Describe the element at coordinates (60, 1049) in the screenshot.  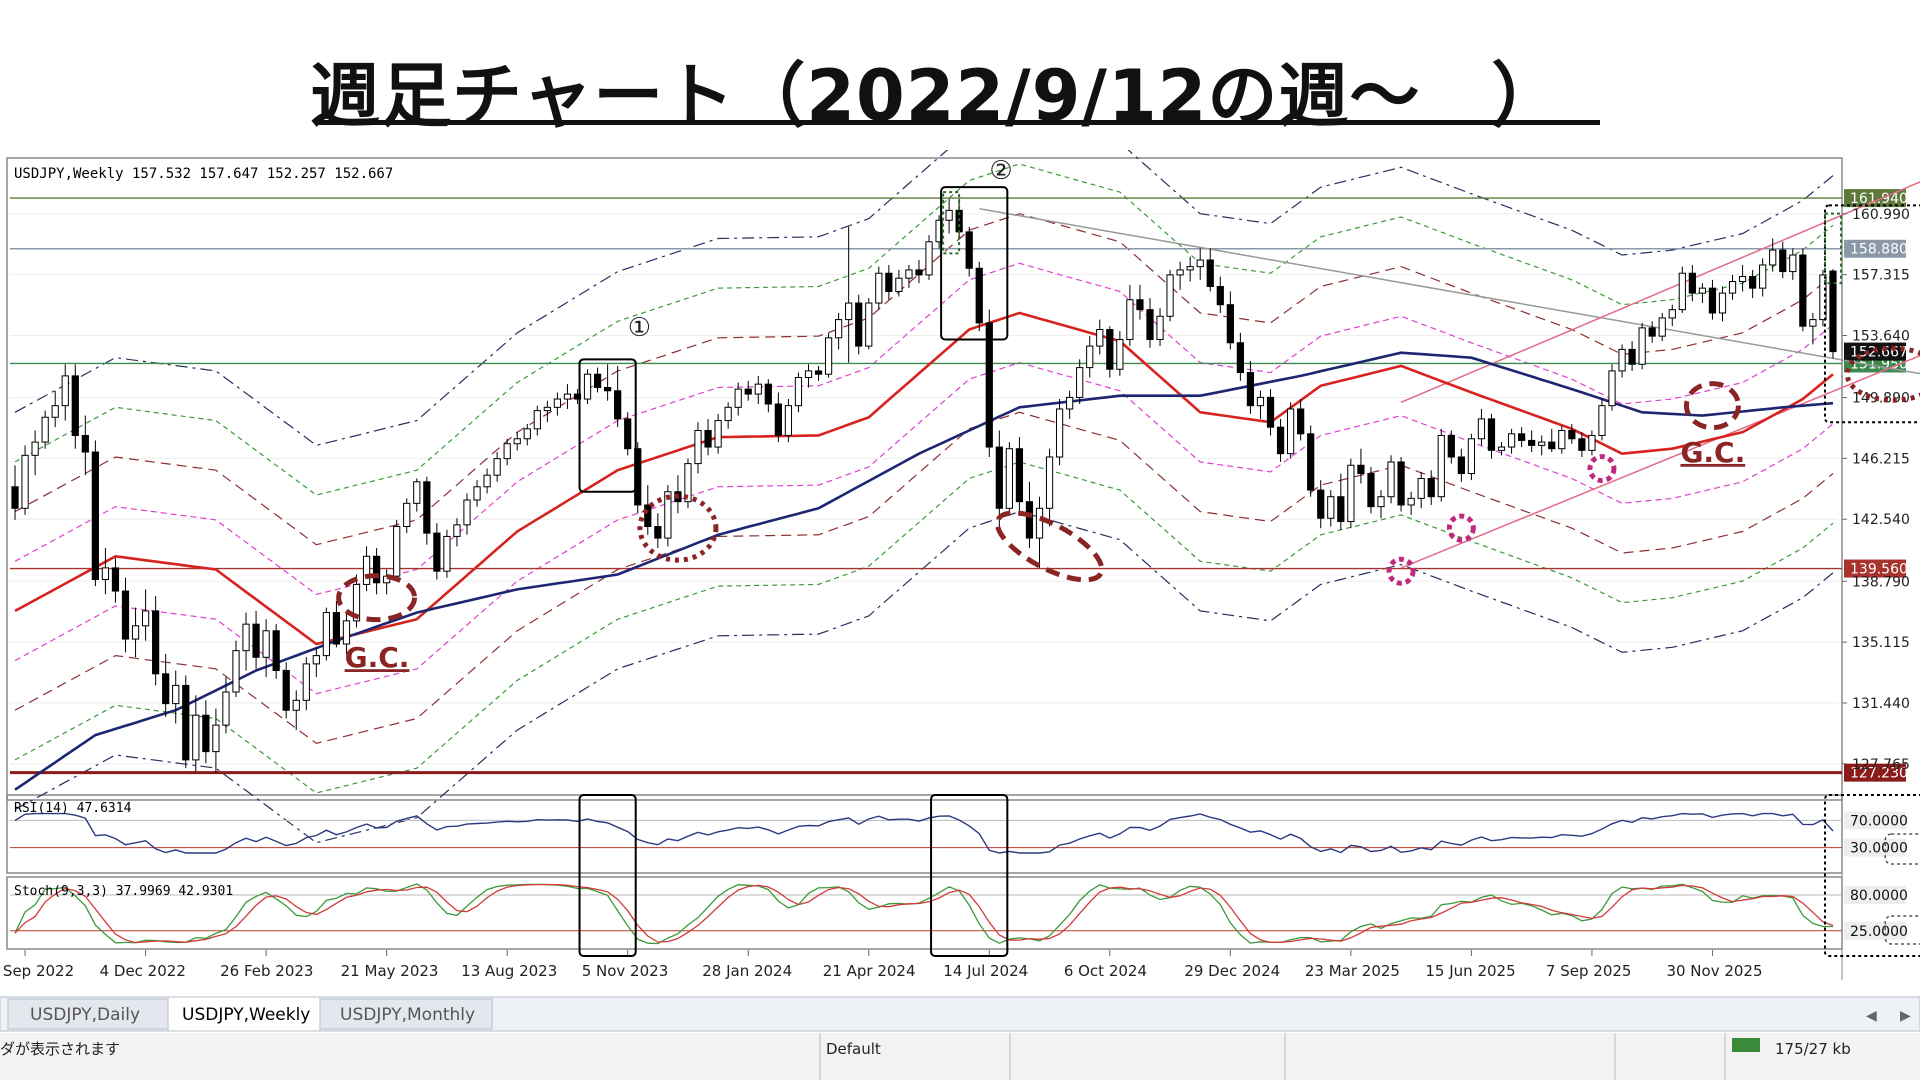
I see `status-text: ダが表示されます` at that location.